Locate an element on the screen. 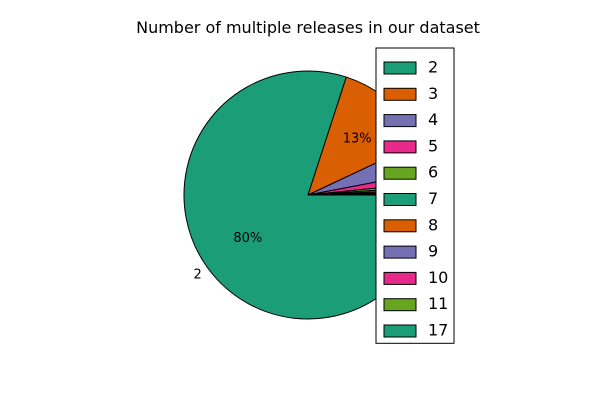 The width and height of the screenshot is (600, 400). legend-label-6: 6 is located at coordinates (433, 172).